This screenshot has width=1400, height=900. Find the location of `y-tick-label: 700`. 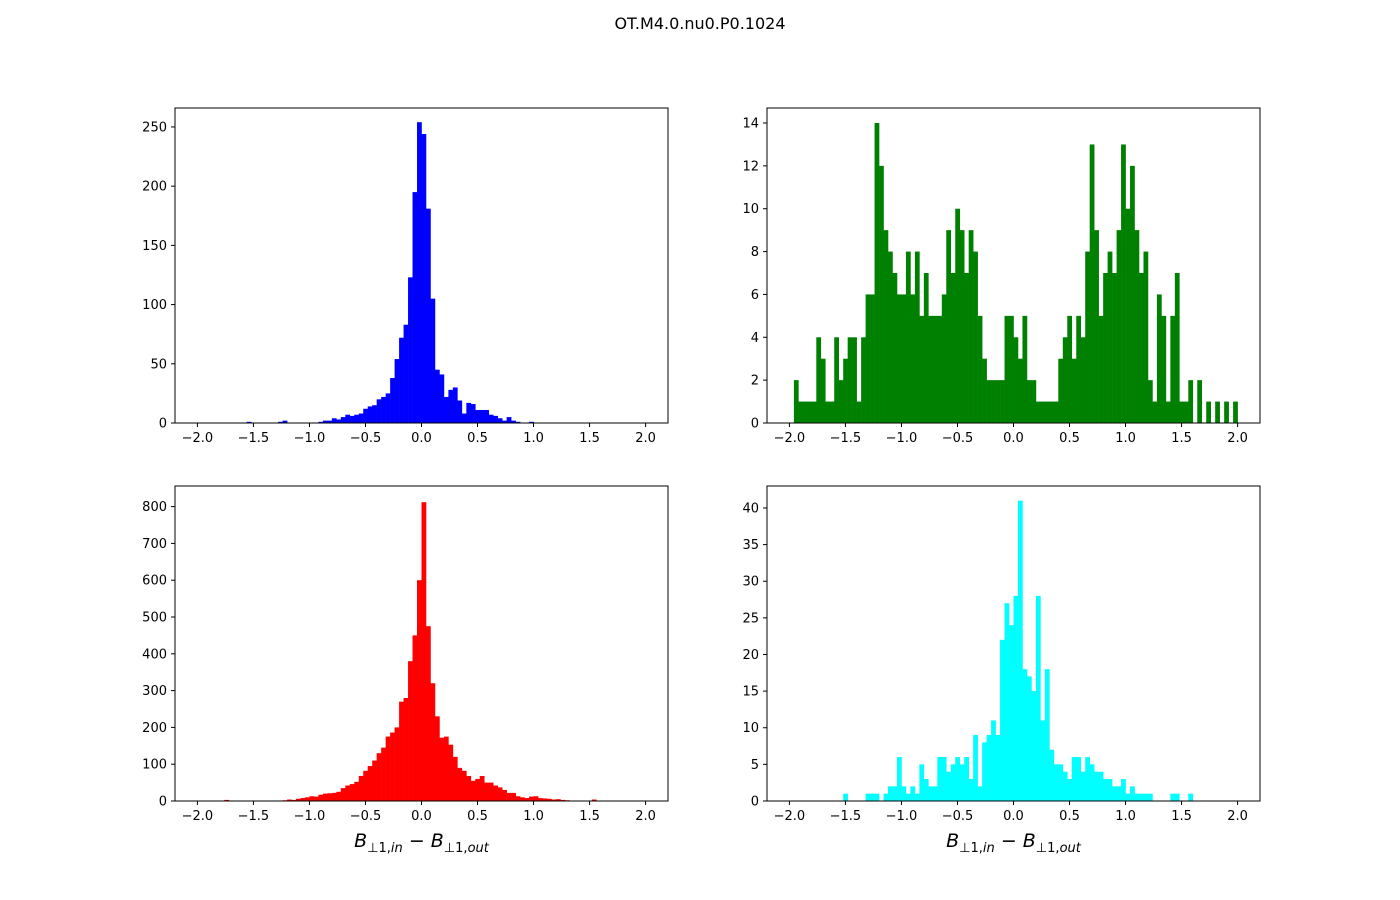

y-tick-label: 700 is located at coordinates (154, 544).